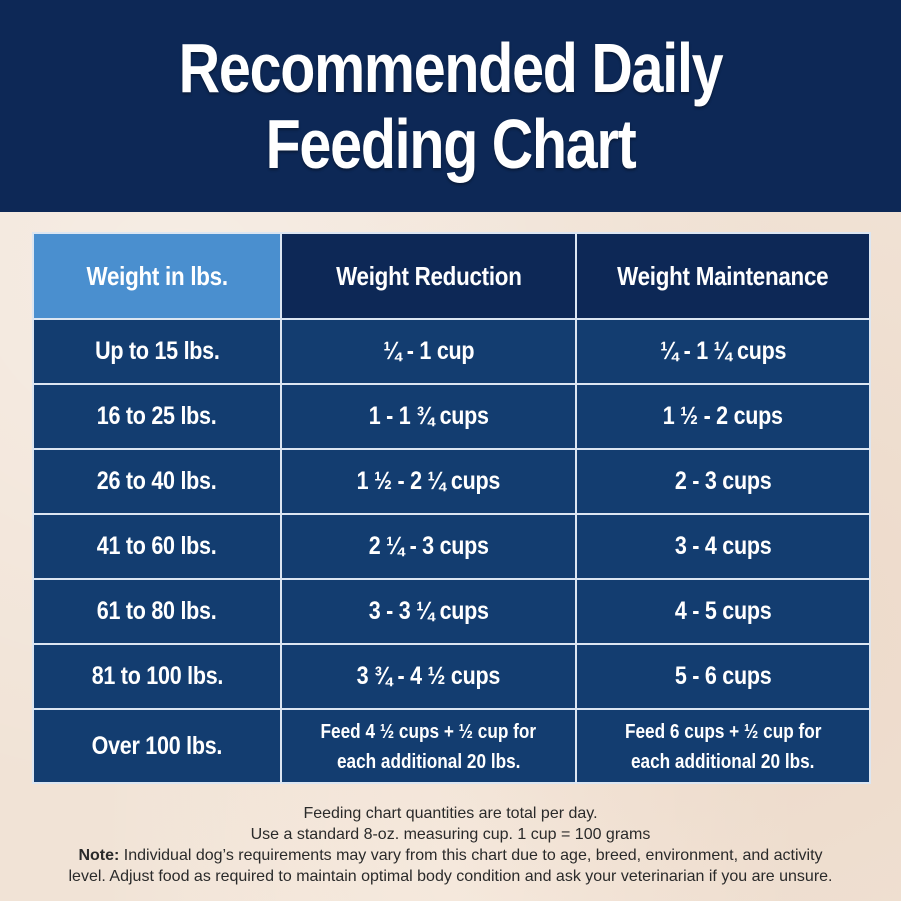  I want to click on weight-cell: 61 to 80 lbs., so click(157, 611).